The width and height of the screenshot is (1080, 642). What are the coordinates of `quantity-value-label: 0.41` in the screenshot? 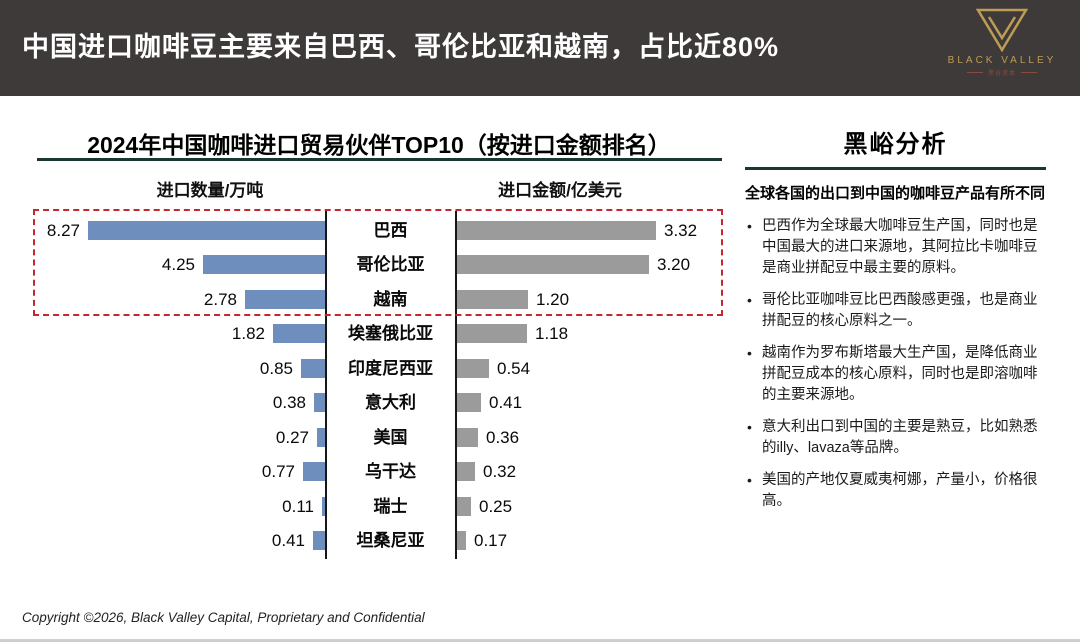 It's located at (288, 540).